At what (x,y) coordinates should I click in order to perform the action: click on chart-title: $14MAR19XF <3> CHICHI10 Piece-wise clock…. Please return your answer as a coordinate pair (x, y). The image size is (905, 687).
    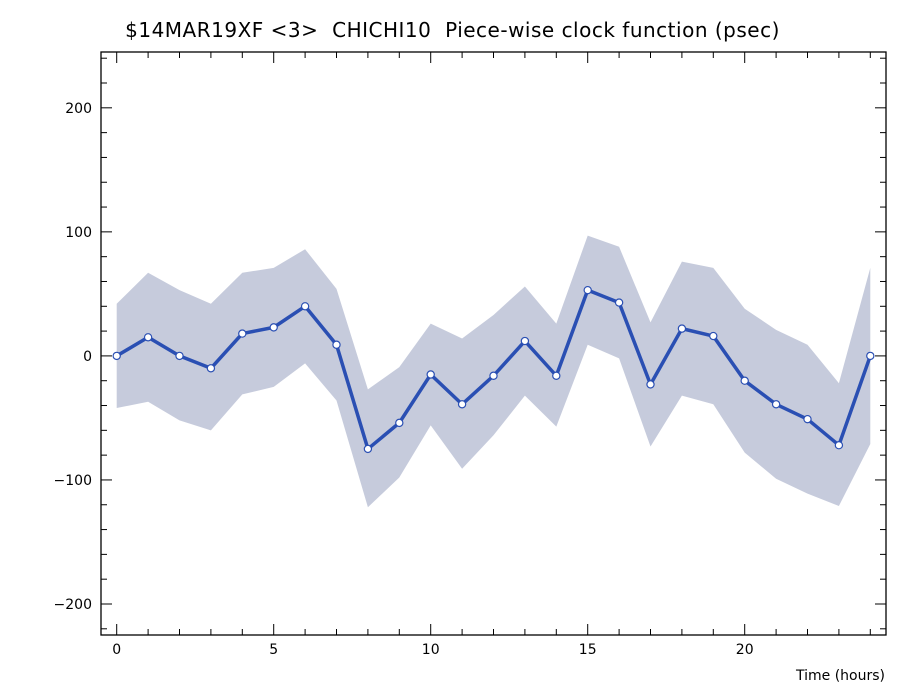
    Looking at the image, I should click on (452, 30).